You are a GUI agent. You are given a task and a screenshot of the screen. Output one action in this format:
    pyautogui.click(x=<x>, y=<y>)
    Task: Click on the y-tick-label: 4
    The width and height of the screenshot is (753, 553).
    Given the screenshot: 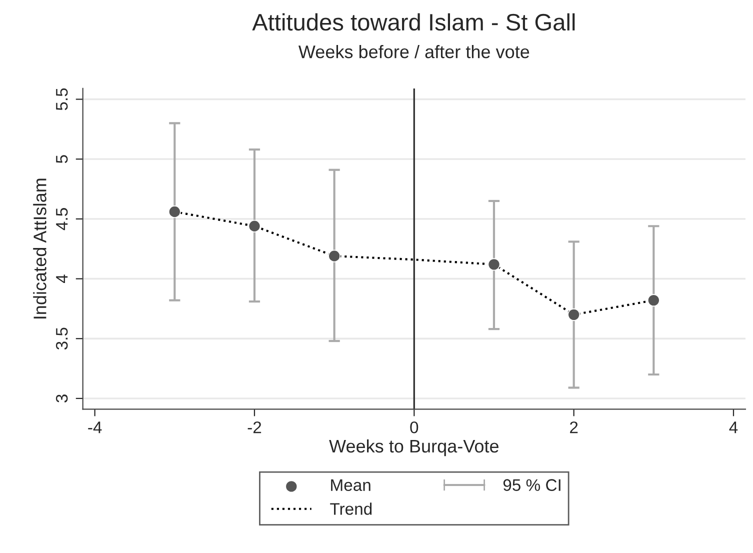 What is the action you would take?
    pyautogui.click(x=62, y=279)
    